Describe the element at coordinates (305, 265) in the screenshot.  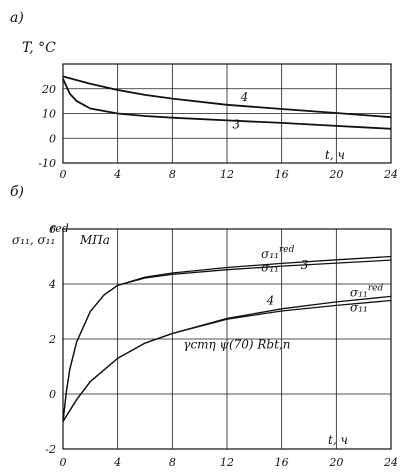
I see `panel-b-annotation: 3` at that location.